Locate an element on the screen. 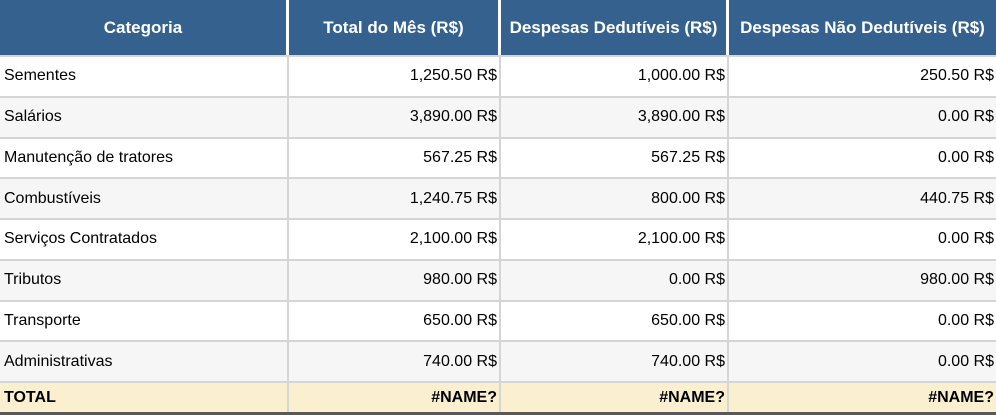 Image resolution: width=996 pixels, height=415 pixels. table-row: Salários 3,890.00 R$ 3,890.00 R$ 0.00 R$ is located at coordinates (498, 118).